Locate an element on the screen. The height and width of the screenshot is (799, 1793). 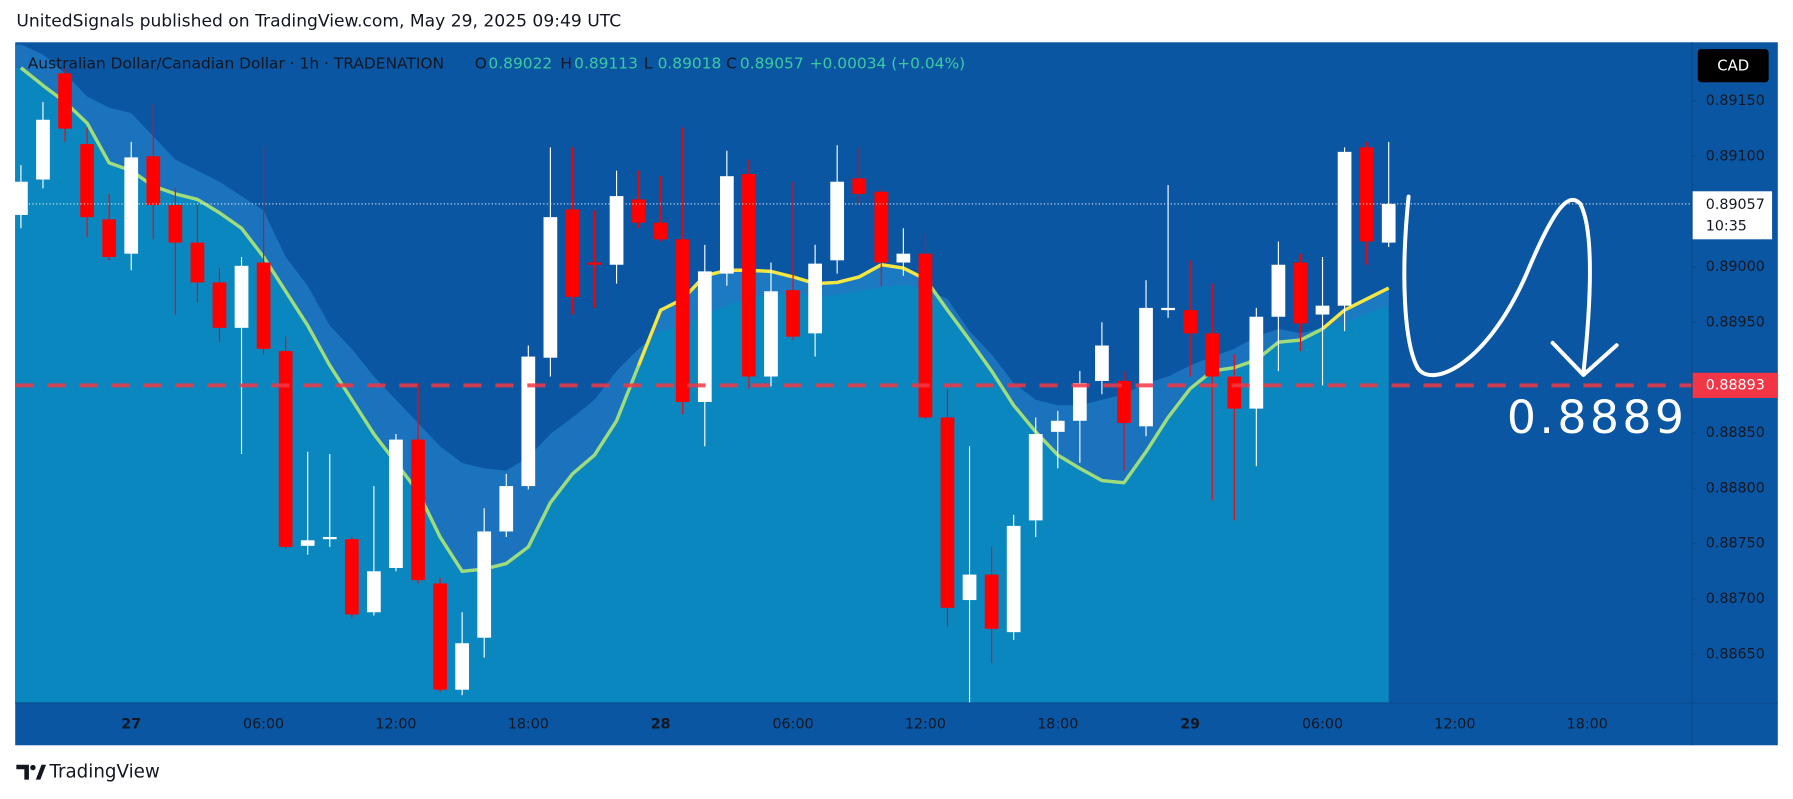
legend-value: 0.89018 is located at coordinates (690, 64).